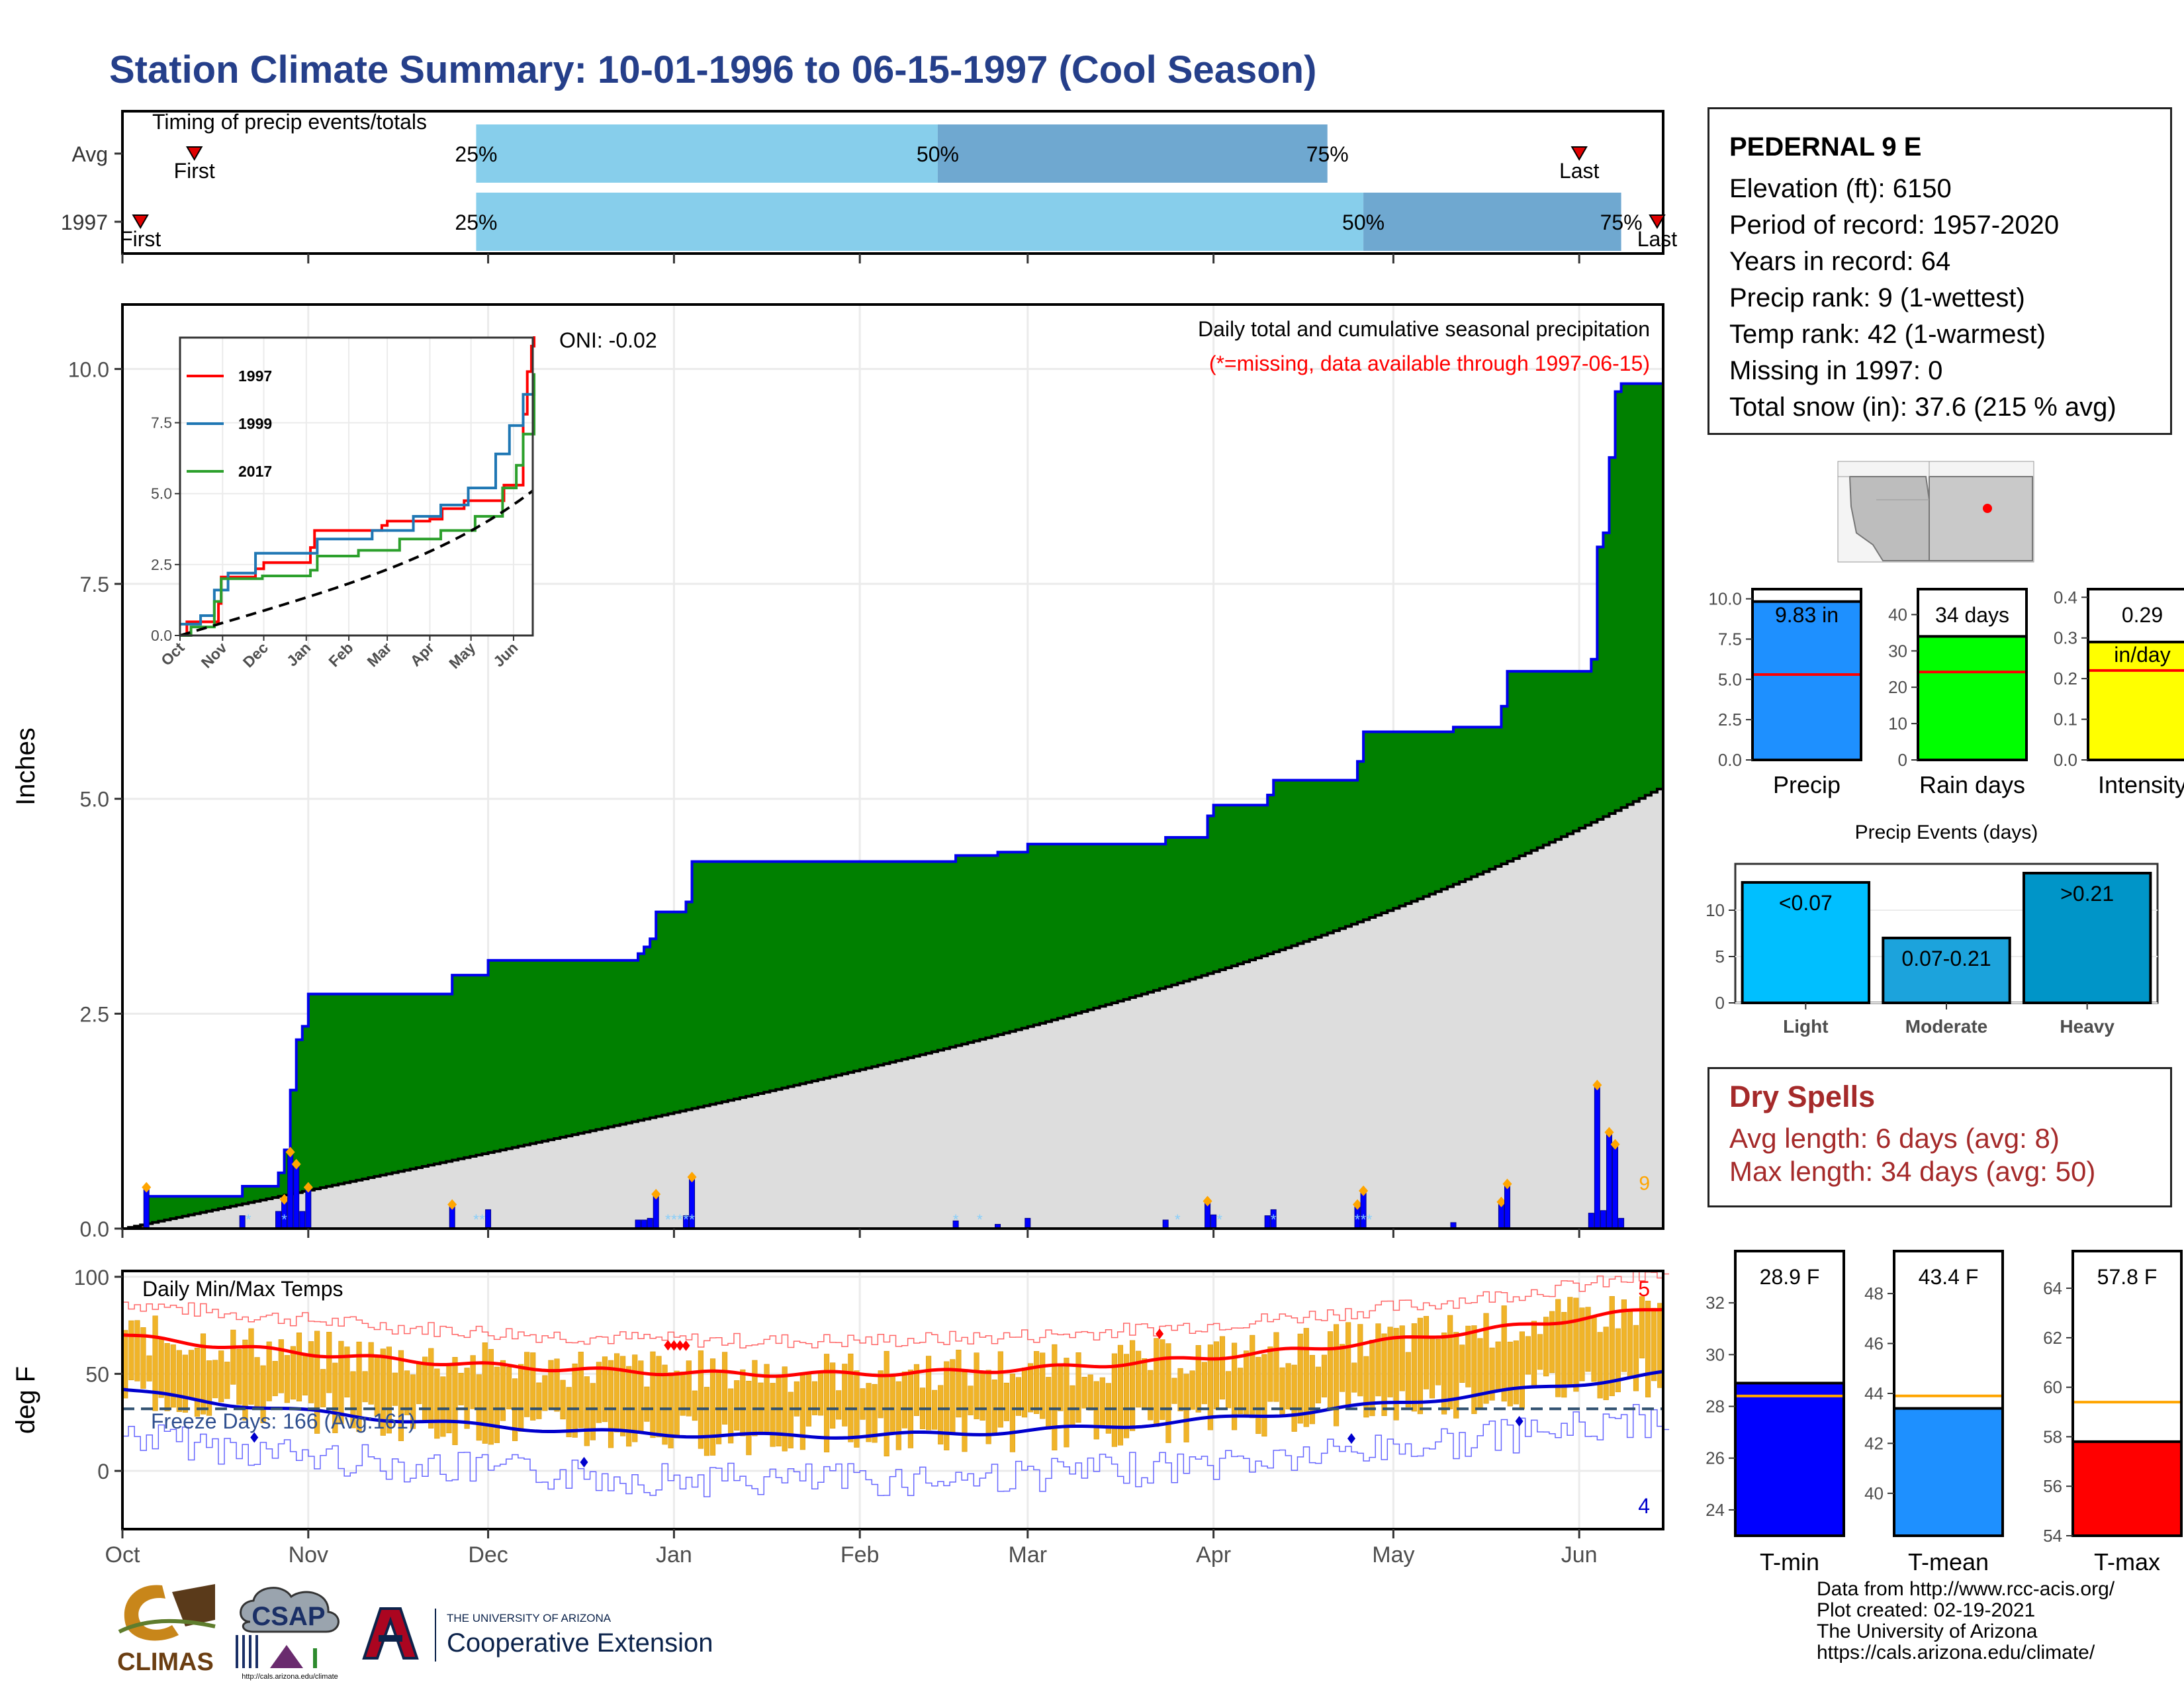 Image resolution: width=2184 pixels, height=1688 pixels. I want to click on temp-record-max-line, so click(896, 1310).